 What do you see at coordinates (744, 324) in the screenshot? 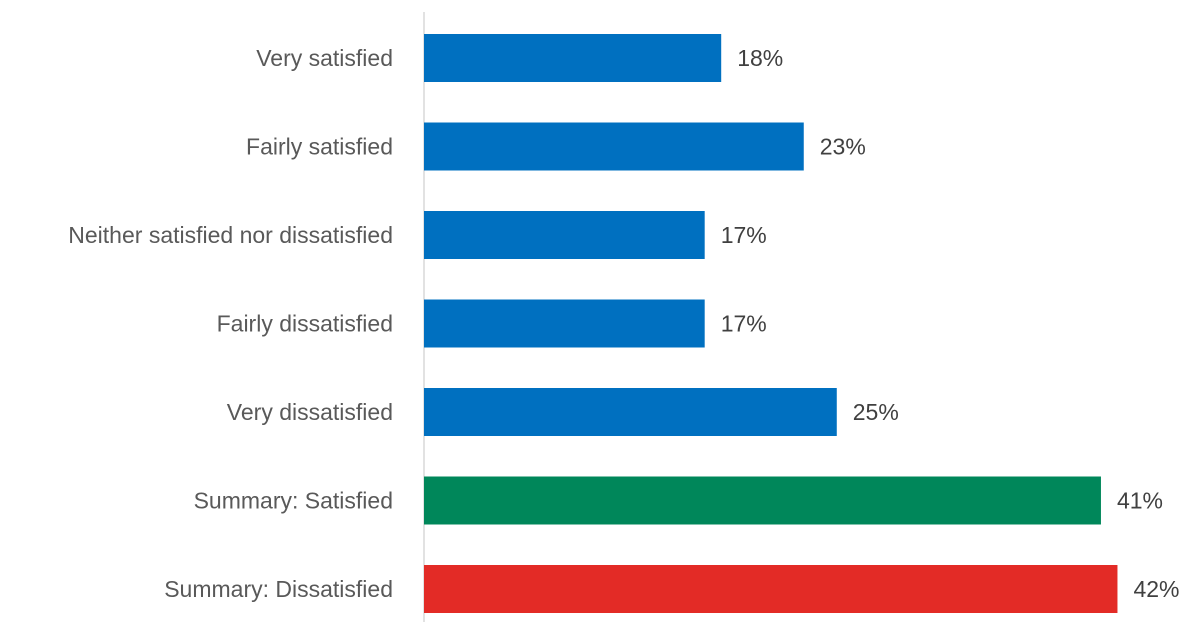
I see `value-label-4: 17%` at bounding box center [744, 324].